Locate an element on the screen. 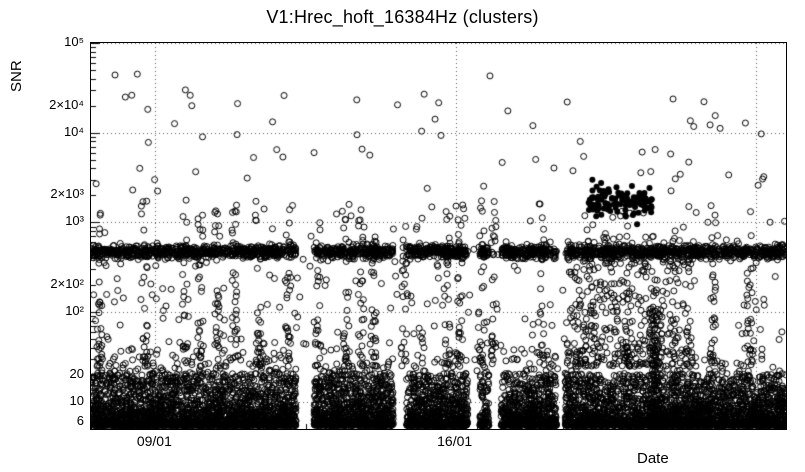 The width and height of the screenshot is (805, 472). chart-title: V1:Hrec_hoft_16384Hz (clusters) is located at coordinates (402, 17).